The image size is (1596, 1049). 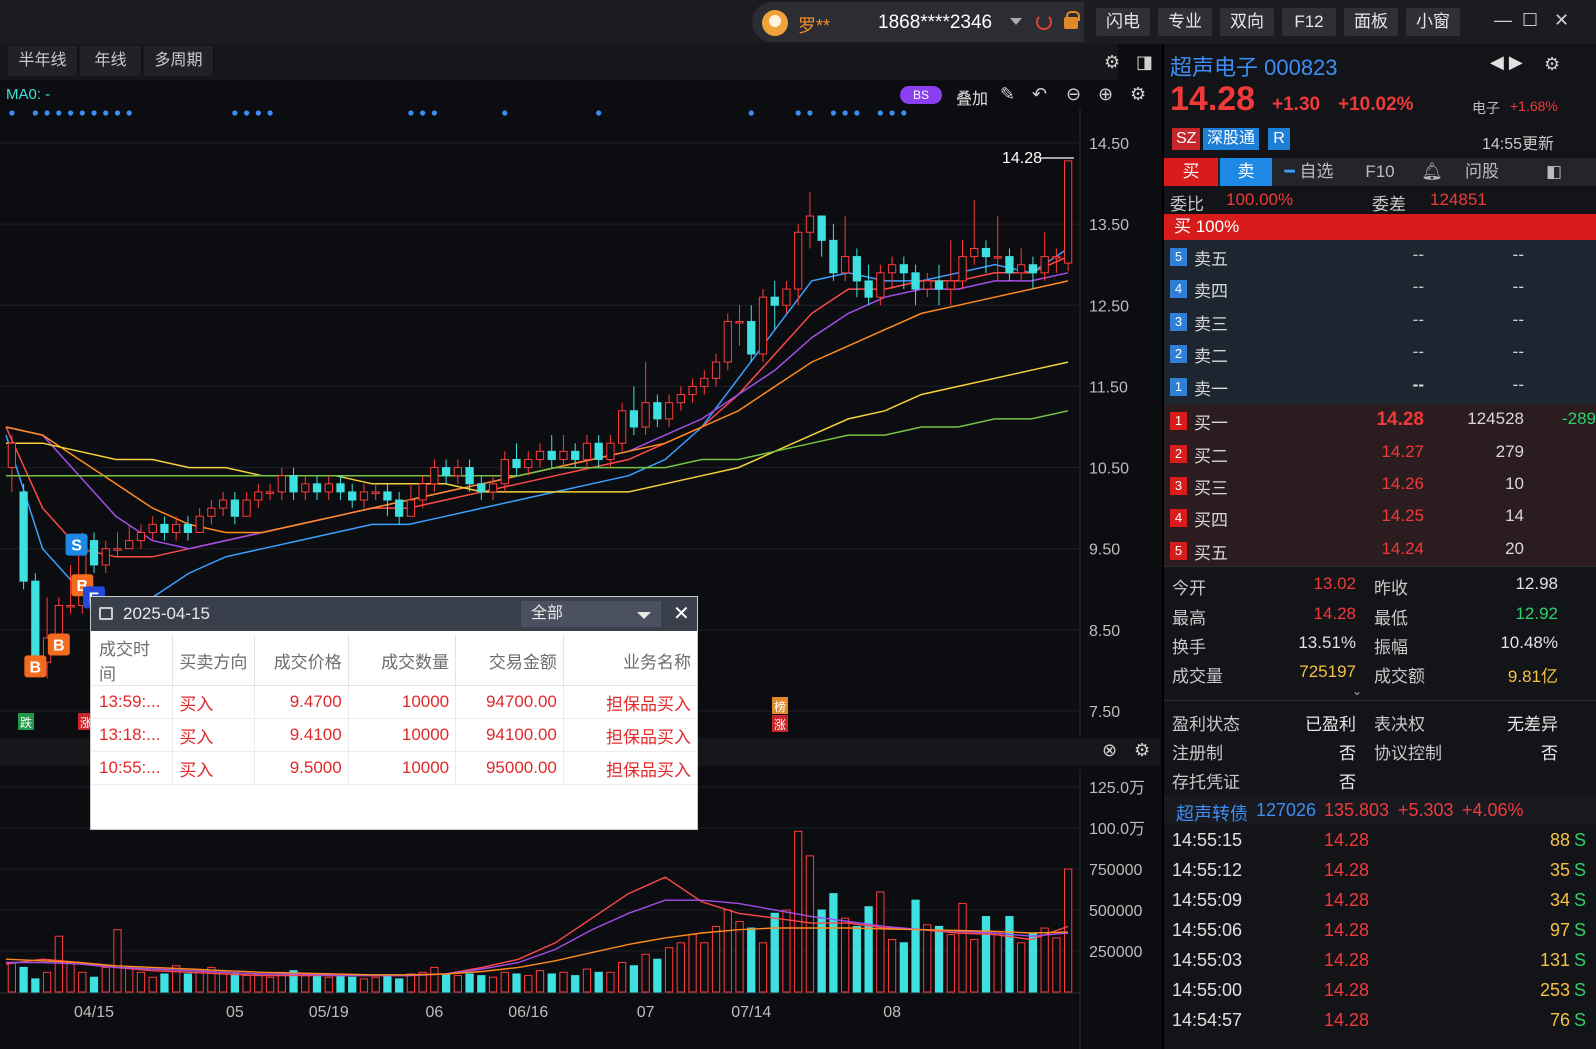 I want to click on dual-button: 双向, so click(x=1247, y=22).